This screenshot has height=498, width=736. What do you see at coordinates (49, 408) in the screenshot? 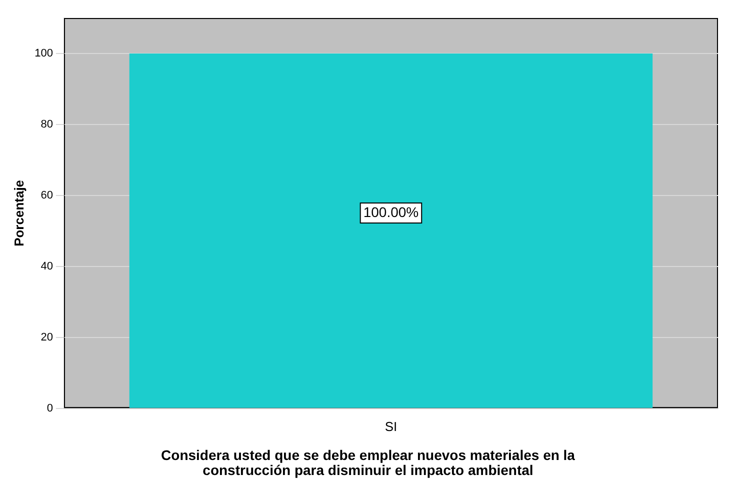
I see `y-tick-label: 0` at bounding box center [49, 408].